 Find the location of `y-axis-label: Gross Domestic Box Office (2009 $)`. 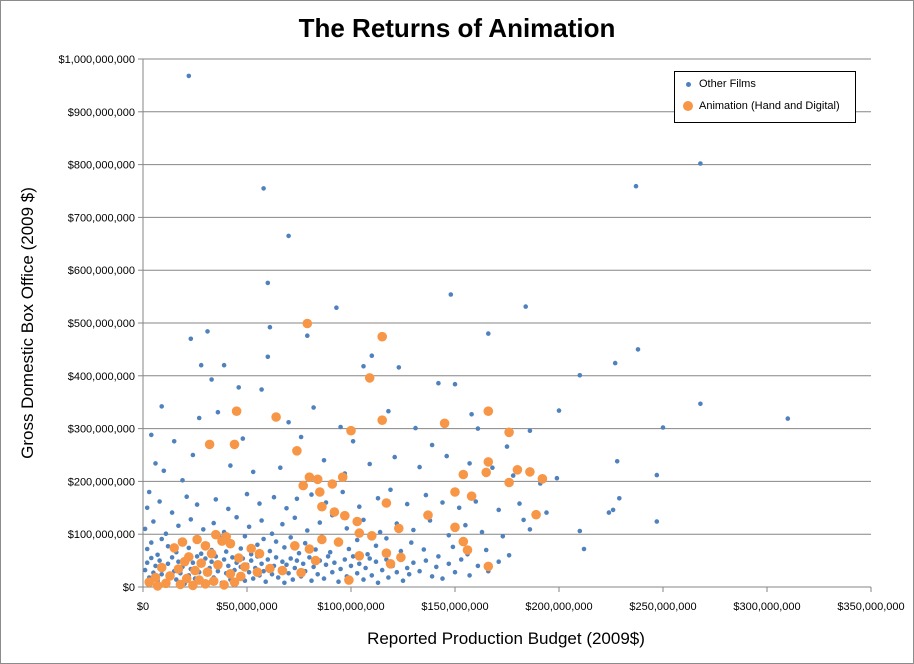

y-axis-label: Gross Domestic Box Office (2009 $) is located at coordinates (27, 323).